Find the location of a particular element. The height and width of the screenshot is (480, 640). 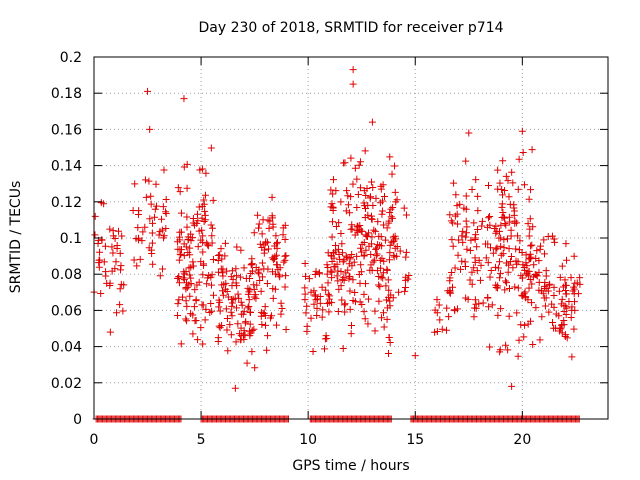

x-tick-label: 10 is located at coordinates (308, 440).